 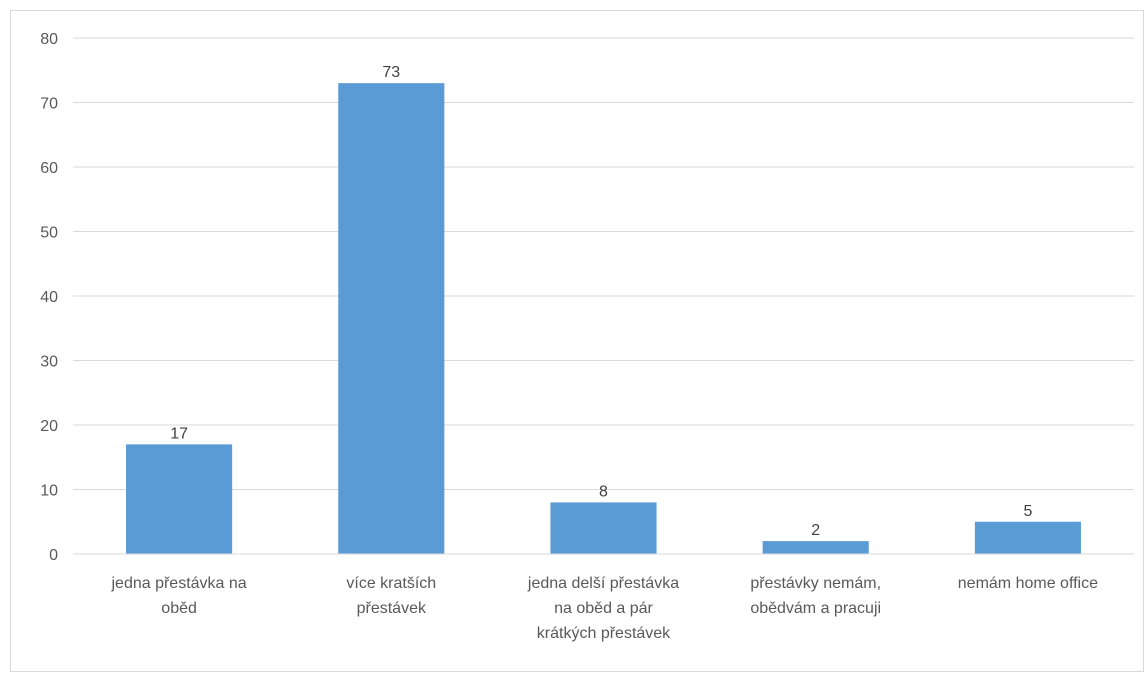 What do you see at coordinates (178, 583) in the screenshot?
I see `x-tick-label-line: jedna přestávka na` at bounding box center [178, 583].